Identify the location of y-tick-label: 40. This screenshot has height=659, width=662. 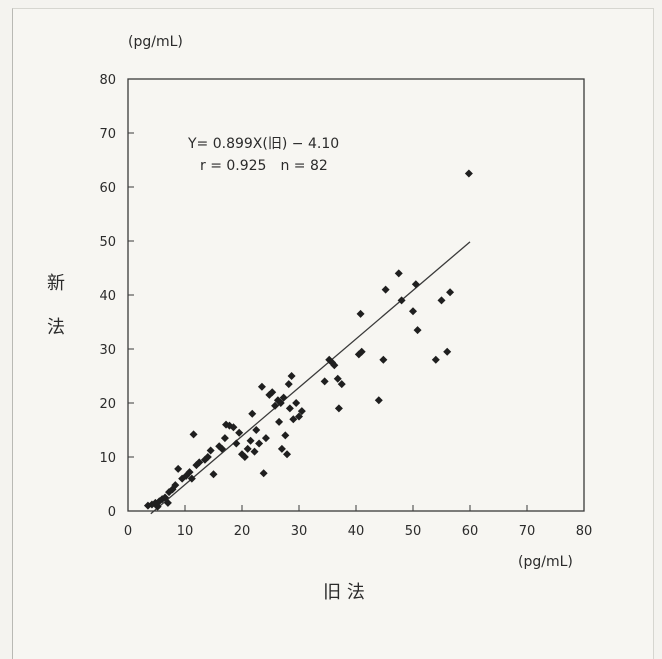
(107, 296).